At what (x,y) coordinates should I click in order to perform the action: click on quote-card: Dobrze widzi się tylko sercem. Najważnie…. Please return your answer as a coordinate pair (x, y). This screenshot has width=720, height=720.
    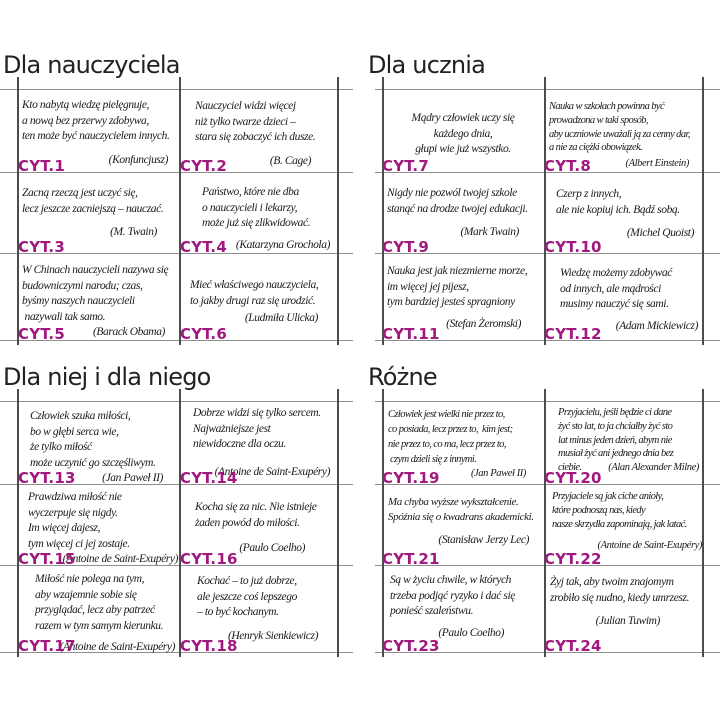
    Looking at the image, I should click on (259, 444).